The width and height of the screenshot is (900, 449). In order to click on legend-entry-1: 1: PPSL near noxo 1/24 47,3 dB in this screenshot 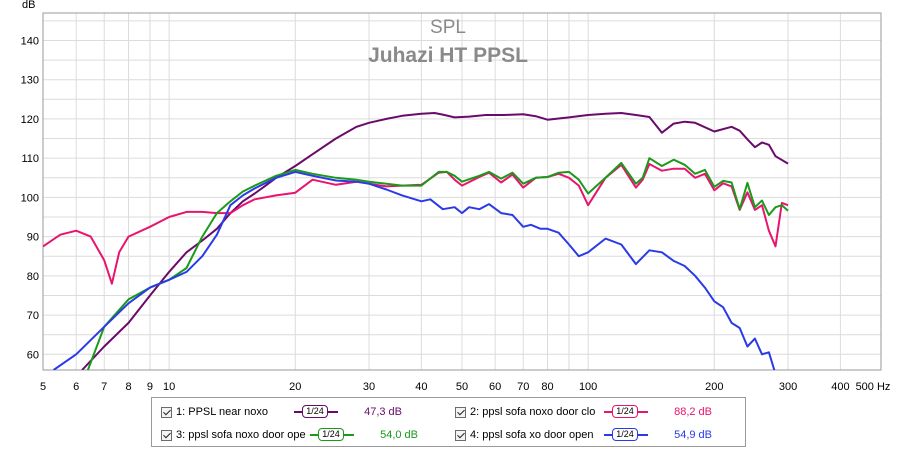, I will do `click(281, 412)`.